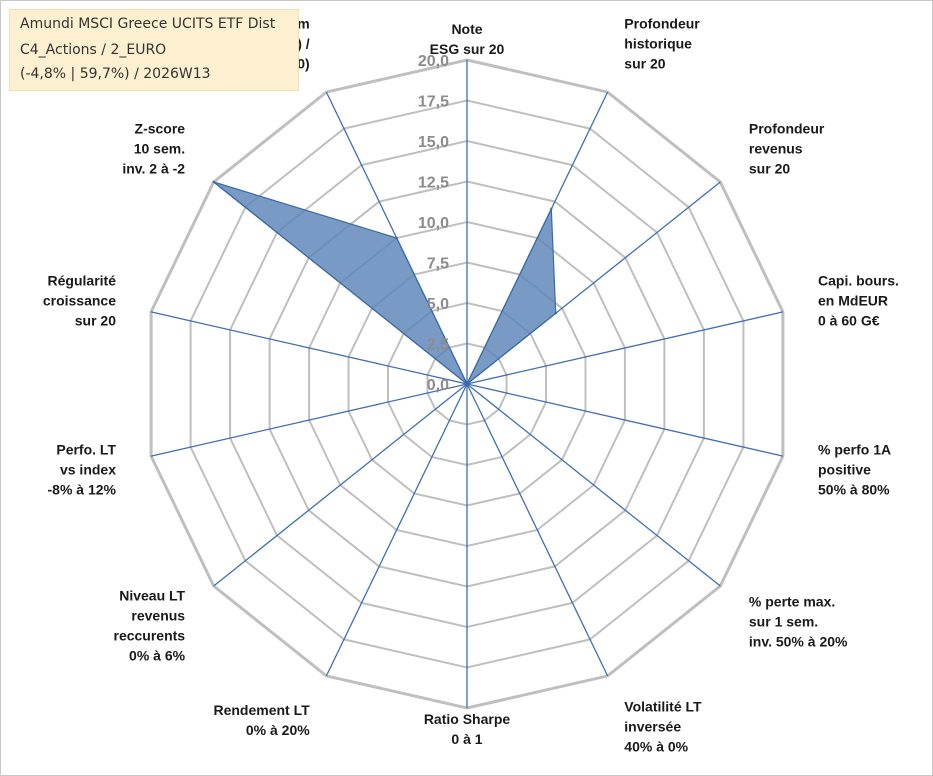  I want to click on tick-label: 2,5, so click(438, 345).